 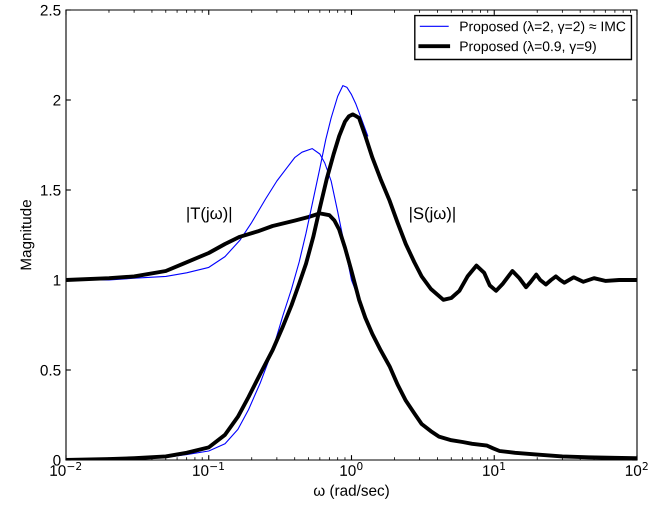 I want to click on x-axis-title: ω (rad/sec), so click(x=351, y=491).